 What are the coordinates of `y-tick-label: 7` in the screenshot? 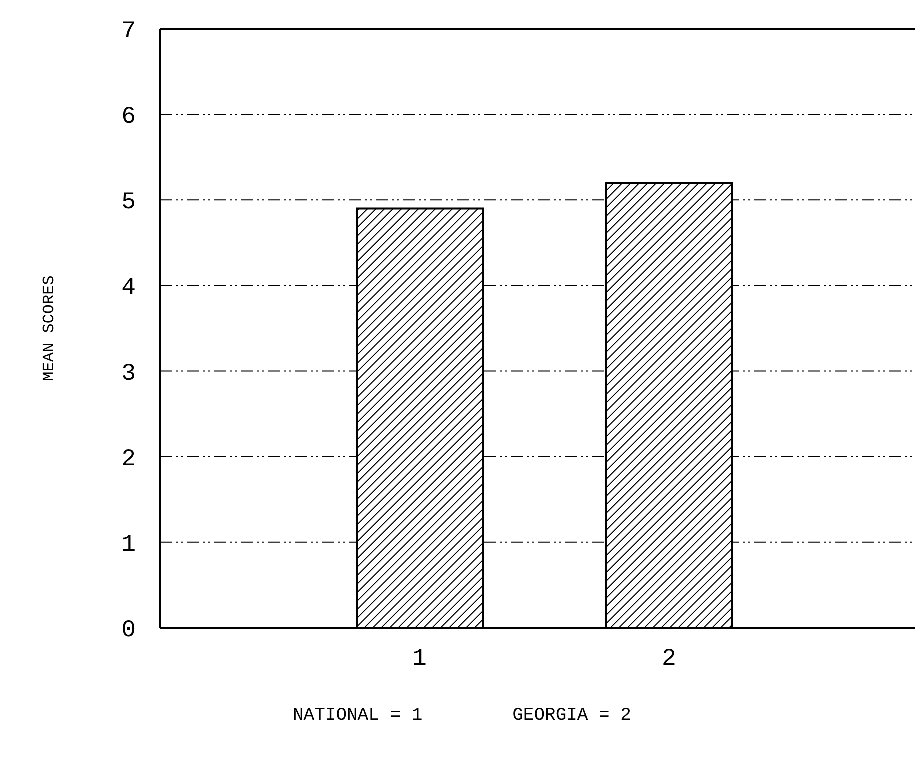 It's located at (129, 32).